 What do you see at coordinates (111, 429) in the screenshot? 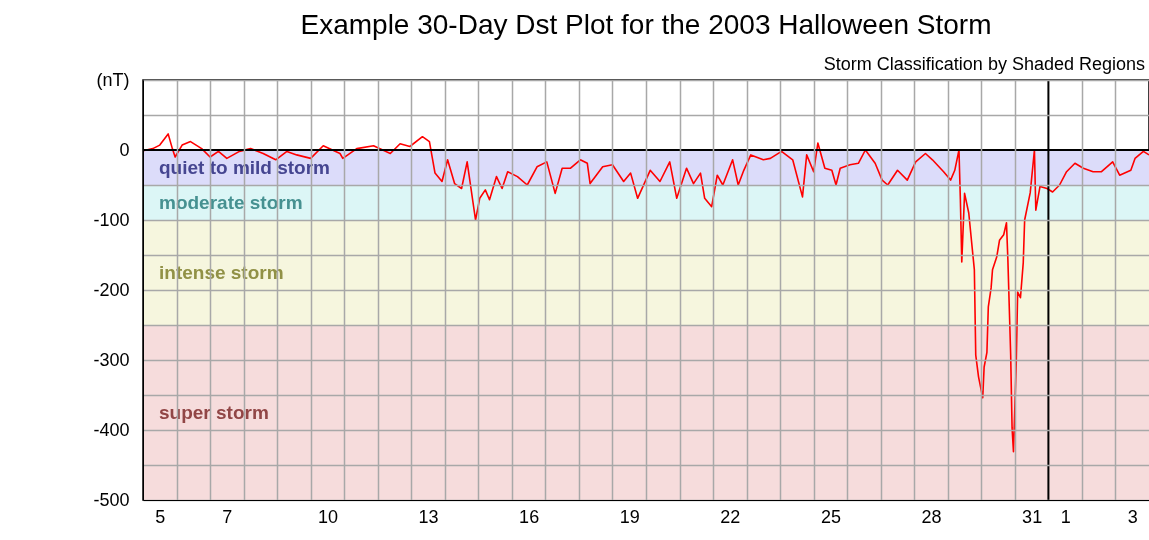
I see `y-tick-label: -400` at bounding box center [111, 429].